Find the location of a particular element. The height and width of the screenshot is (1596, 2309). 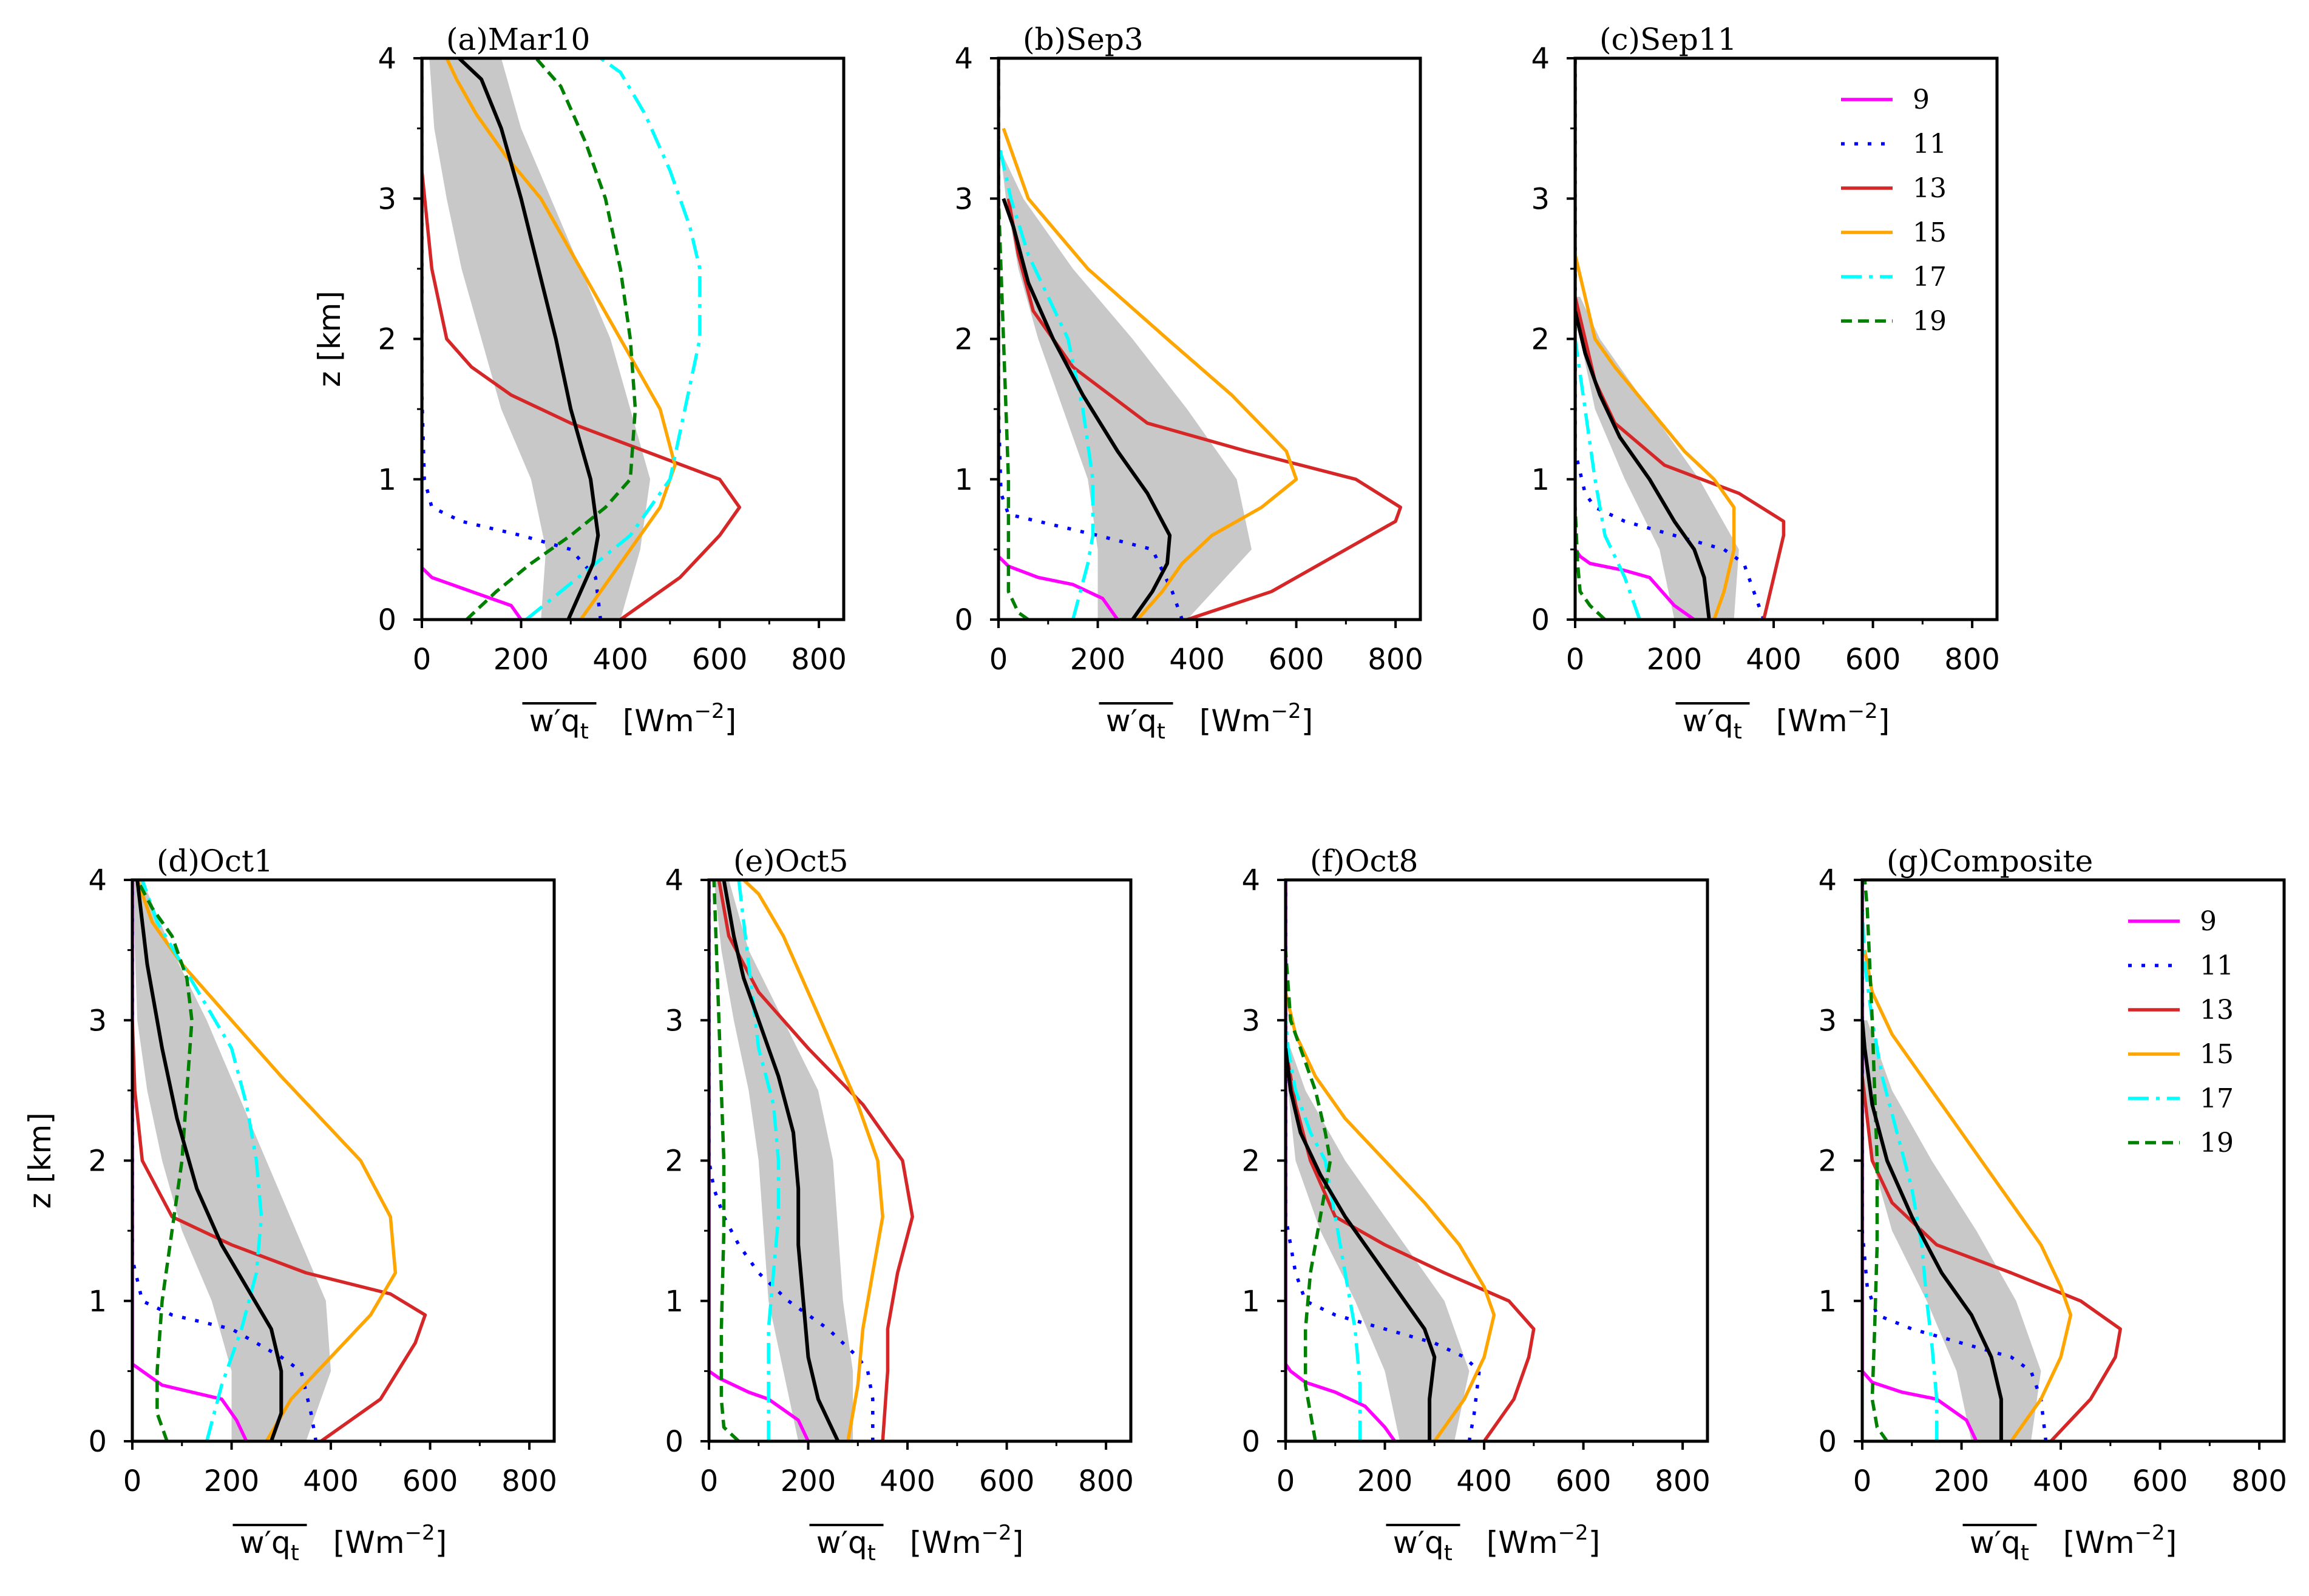

legend-label-9: 9 is located at coordinates (1921, 99).